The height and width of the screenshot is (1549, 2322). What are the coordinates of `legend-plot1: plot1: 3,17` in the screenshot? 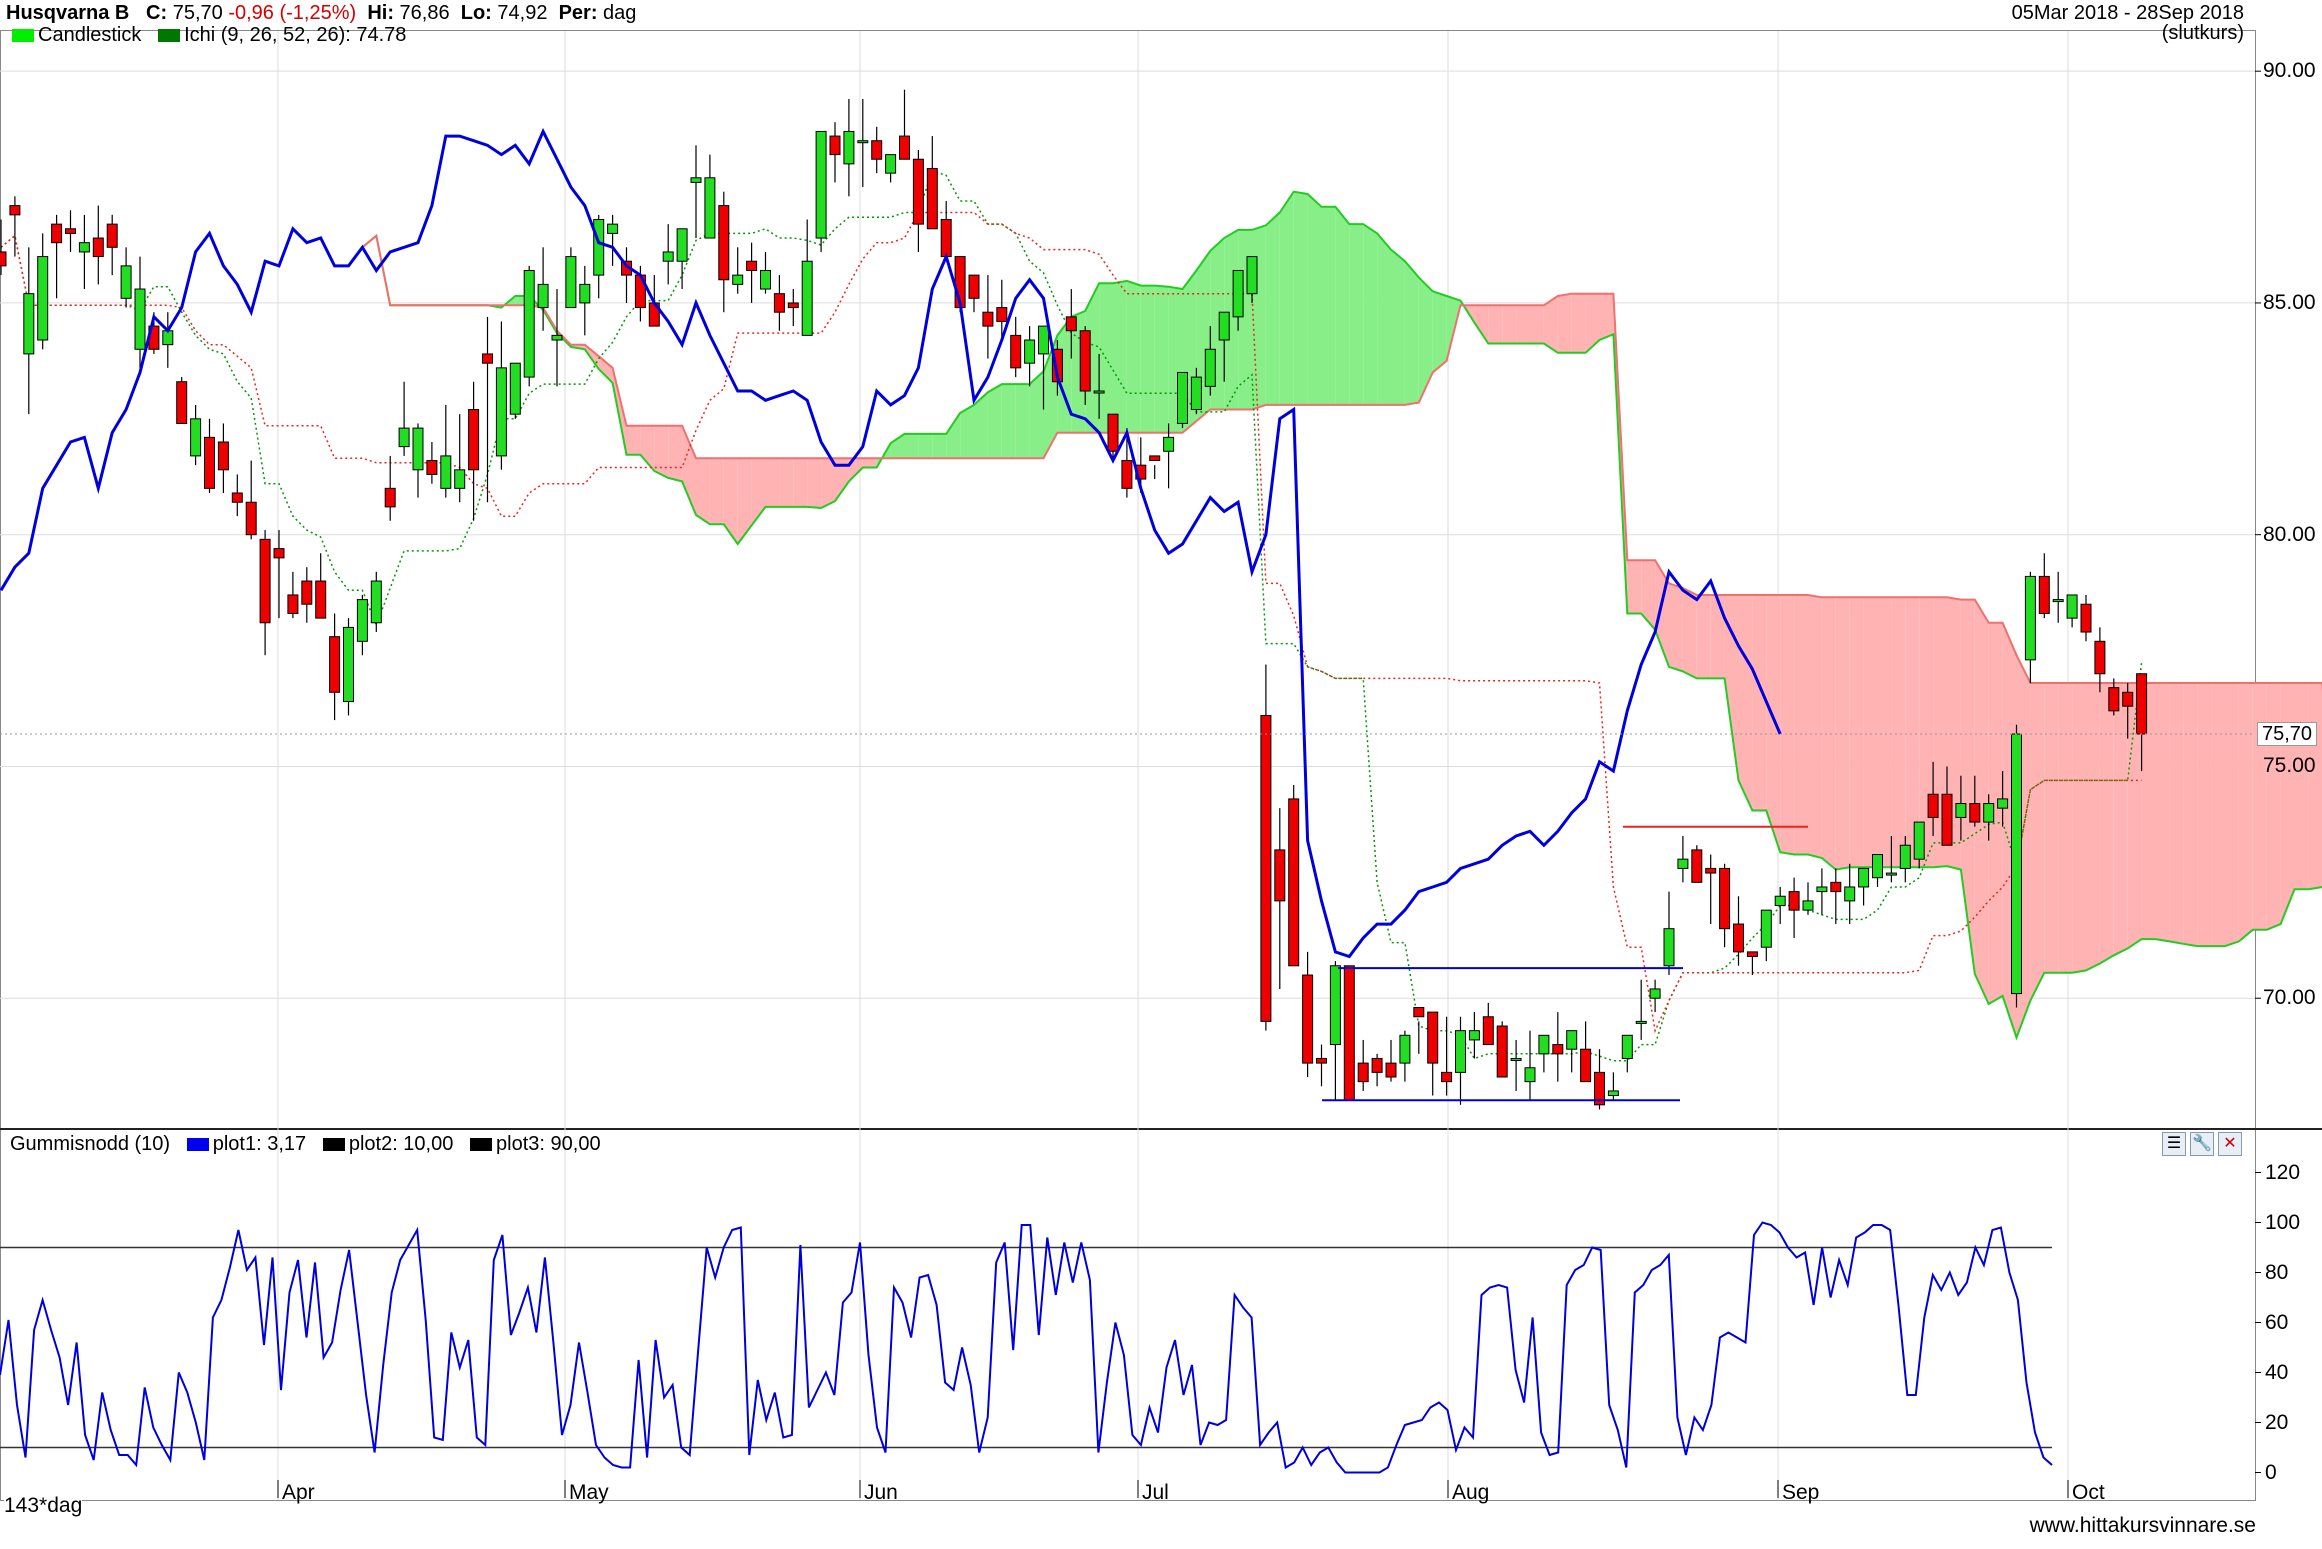 It's located at (259, 1144).